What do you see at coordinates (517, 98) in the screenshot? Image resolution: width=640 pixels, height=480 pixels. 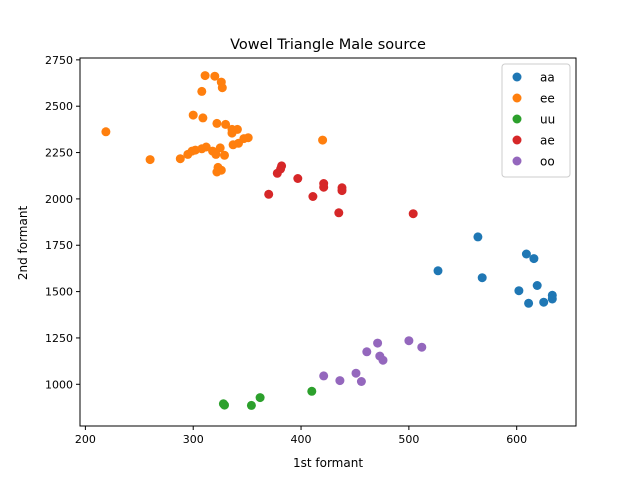 I see `legend-marker-ee` at bounding box center [517, 98].